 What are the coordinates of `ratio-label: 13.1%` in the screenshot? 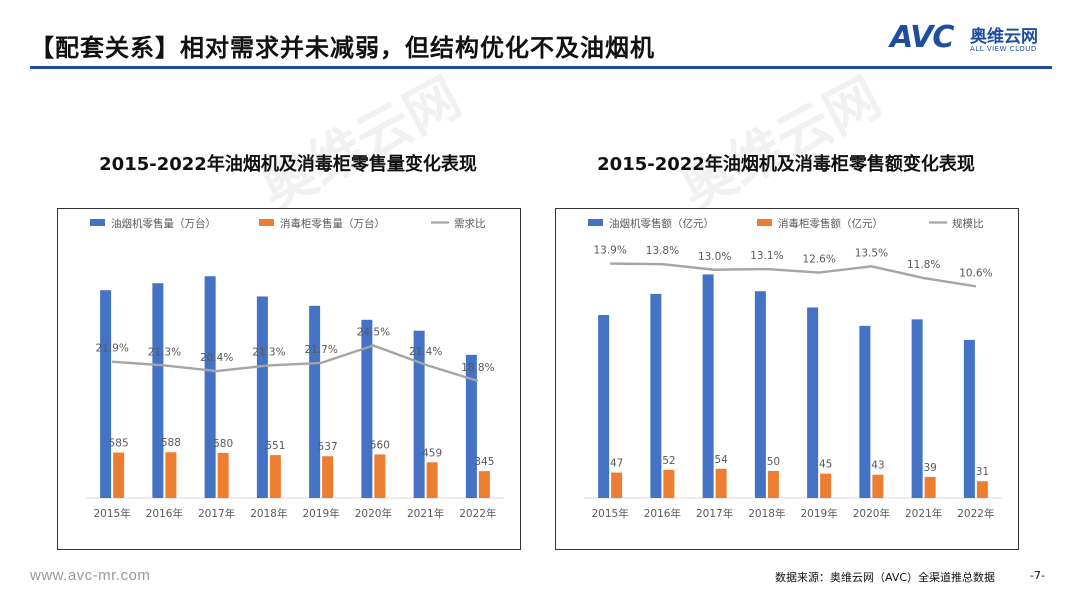 It's located at (766, 256).